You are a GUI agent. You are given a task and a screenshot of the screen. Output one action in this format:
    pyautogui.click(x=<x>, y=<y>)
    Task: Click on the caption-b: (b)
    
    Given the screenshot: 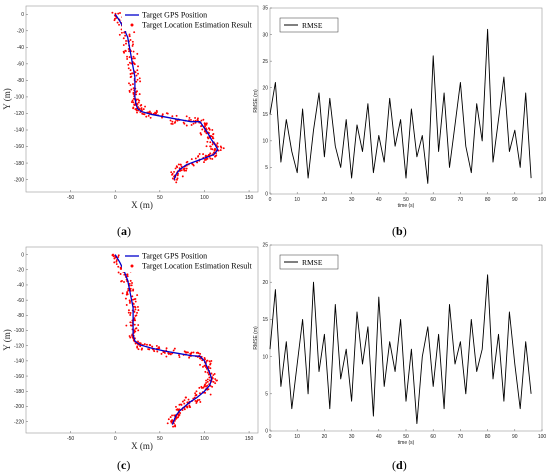 What is the action you would take?
    pyautogui.click(x=399, y=231)
    